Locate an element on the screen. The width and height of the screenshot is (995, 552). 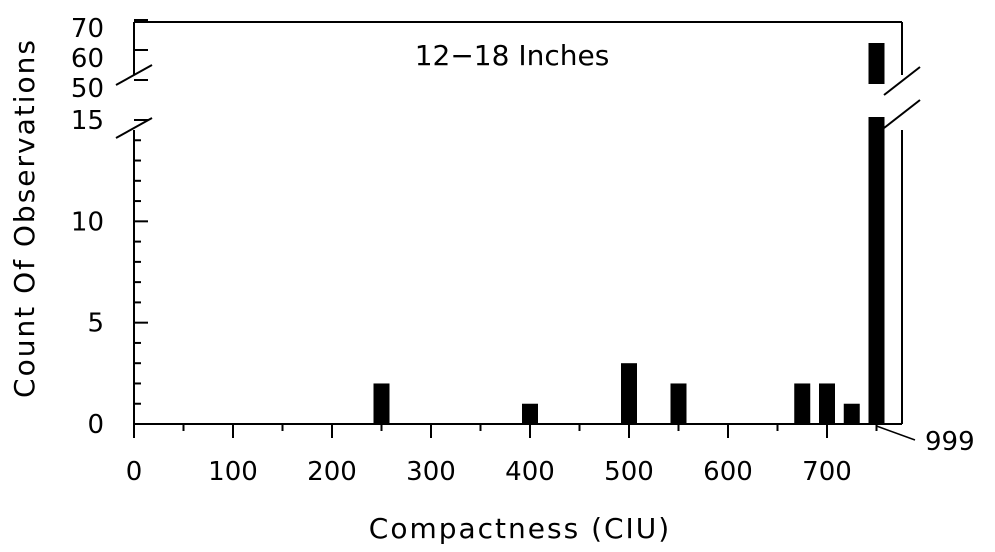
y-tick-label: 0 is located at coordinates (95, 425).